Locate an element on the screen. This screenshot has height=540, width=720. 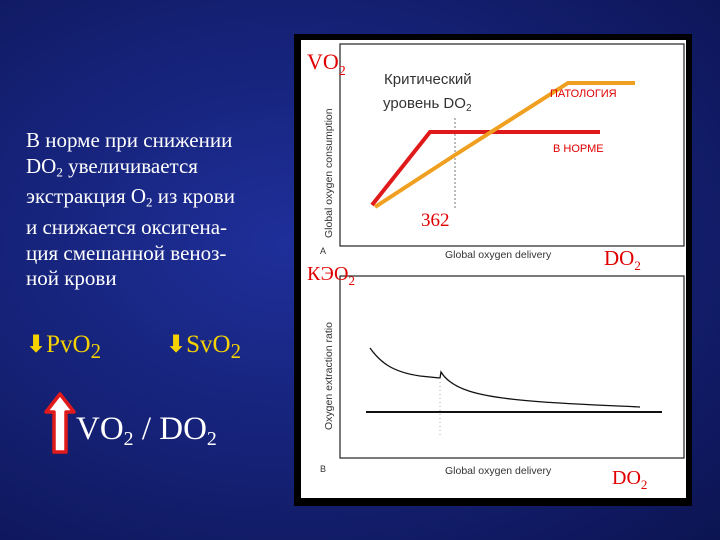
panel-a-x-axis-label: Global oxygen delivery is located at coordinates (498, 255).